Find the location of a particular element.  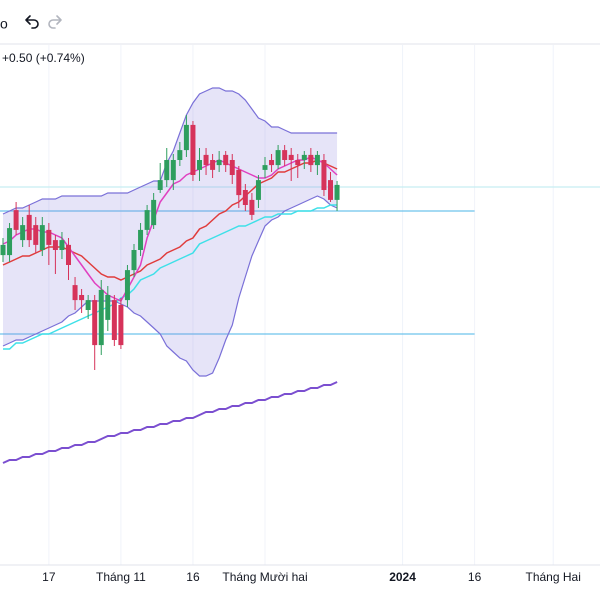

redo-button is located at coordinates (55, 22).